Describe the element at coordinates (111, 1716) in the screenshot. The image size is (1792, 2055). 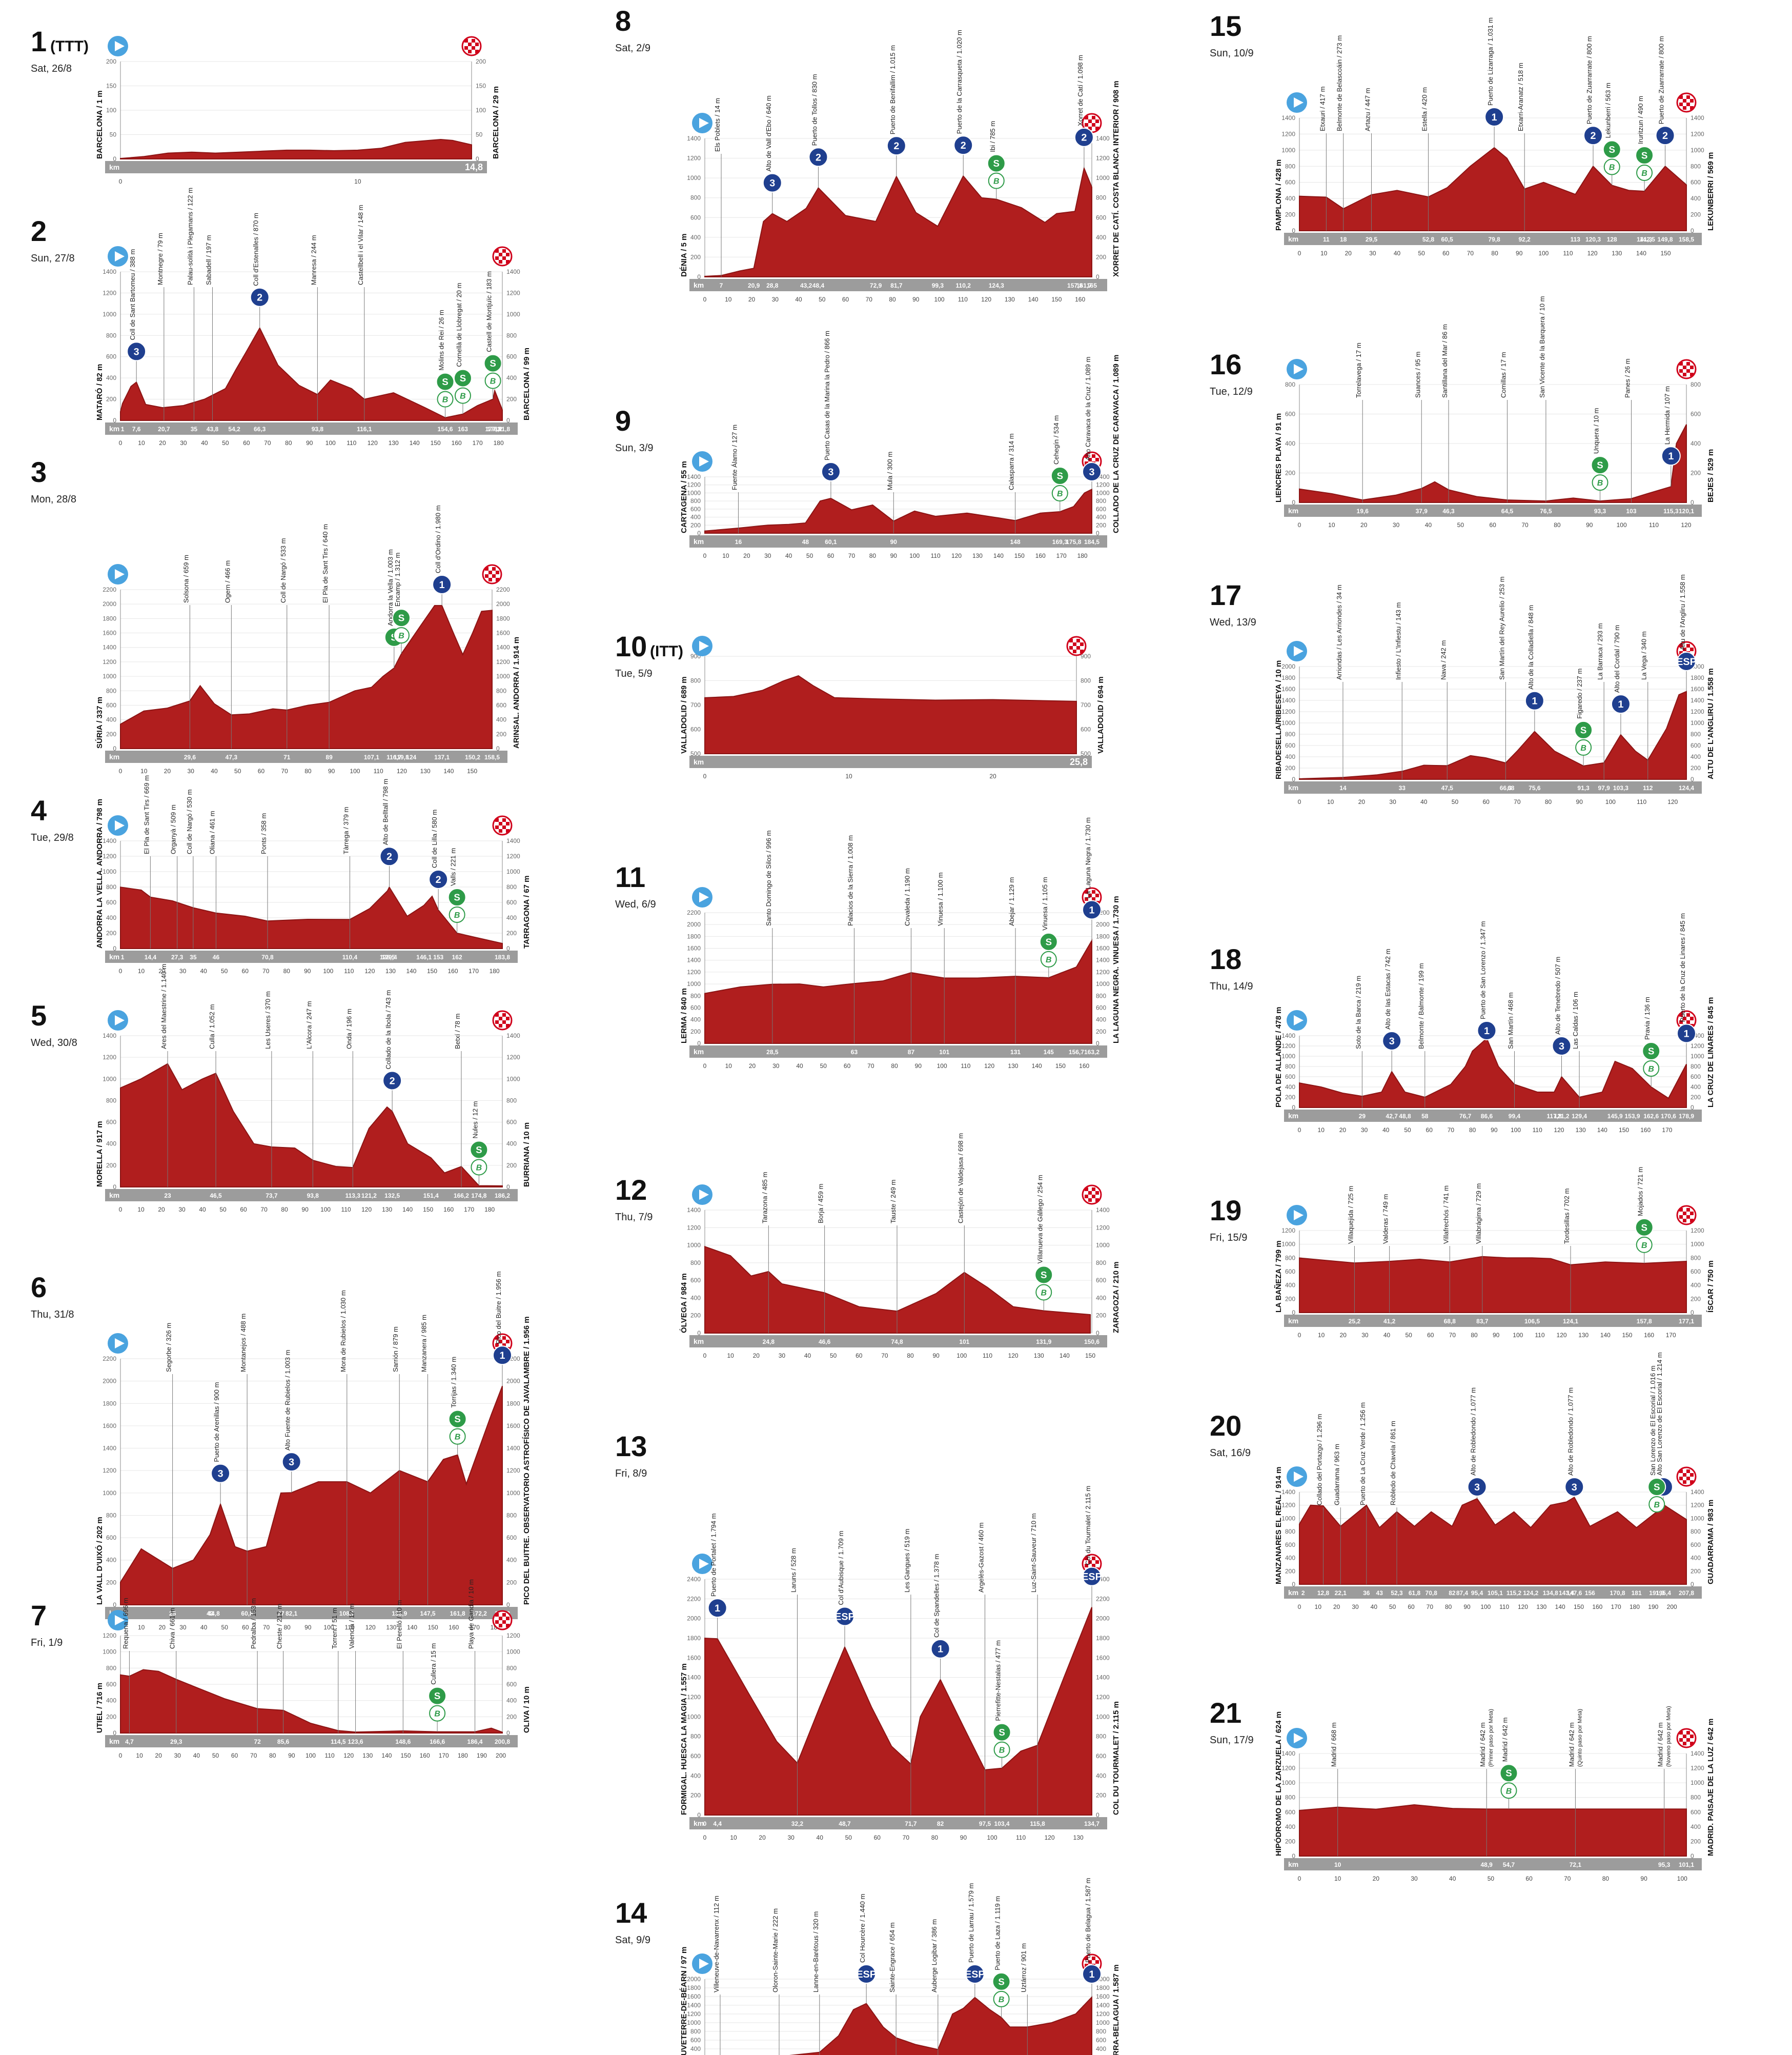
I see `y-tick-label: 200` at that location.